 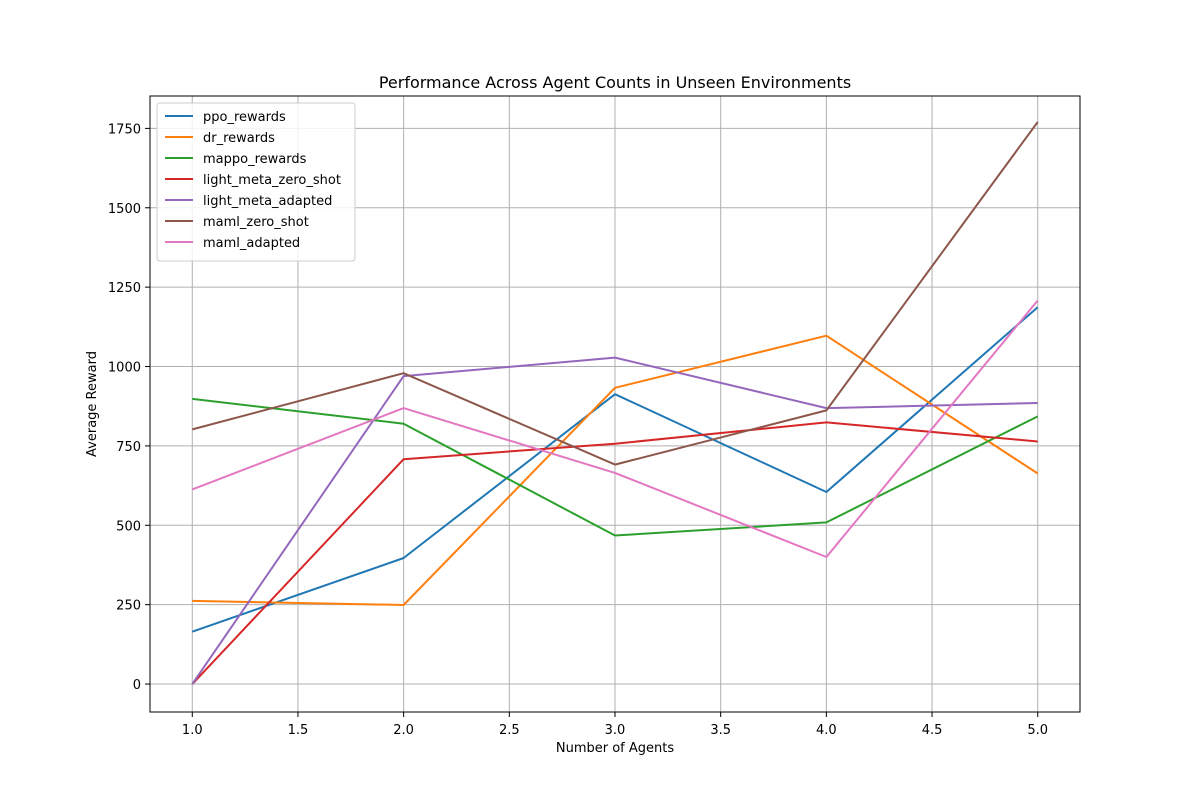 I want to click on x-tick-label: 1.0, so click(x=192, y=730).